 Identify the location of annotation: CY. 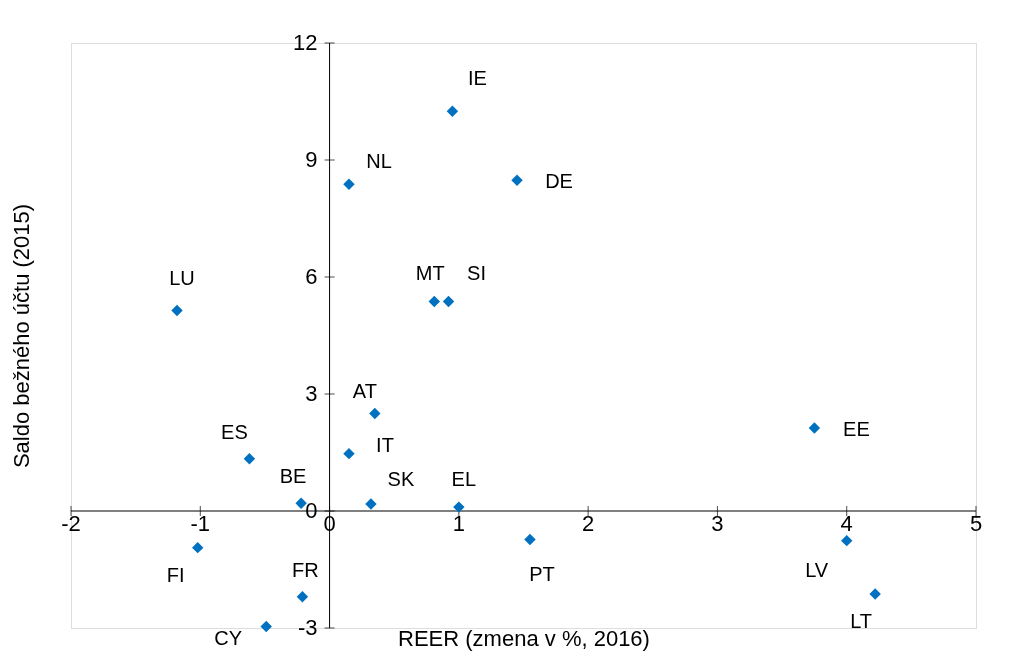
(228, 638).